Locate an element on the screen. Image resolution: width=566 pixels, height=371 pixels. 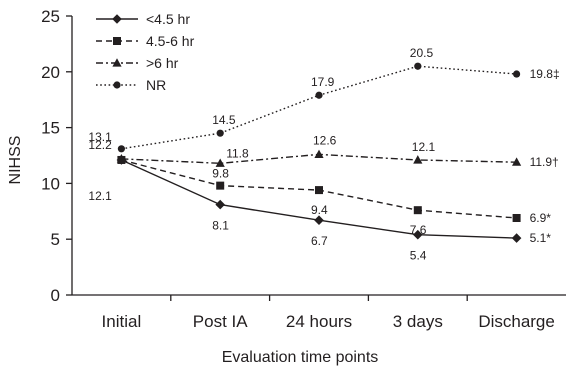
legend-item-1: <4.5 hr is located at coordinates (143, 19).